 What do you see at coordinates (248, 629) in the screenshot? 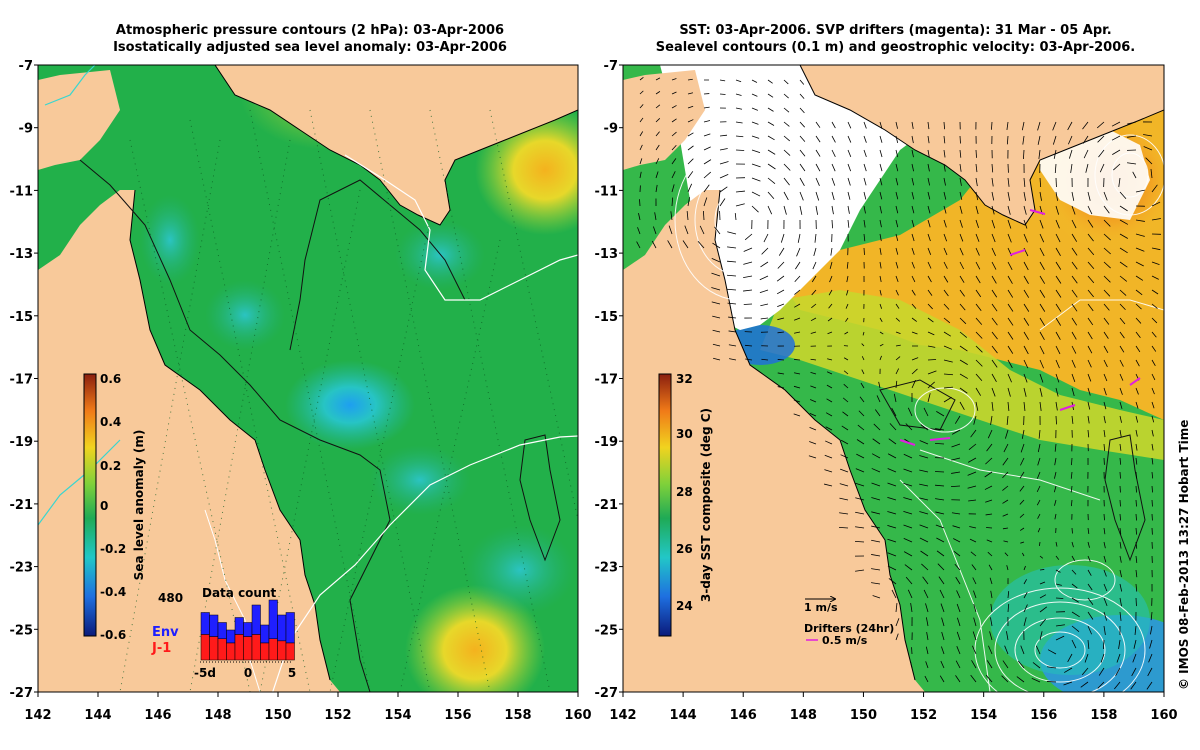
I see `histogram-bar-env` at bounding box center [248, 629].